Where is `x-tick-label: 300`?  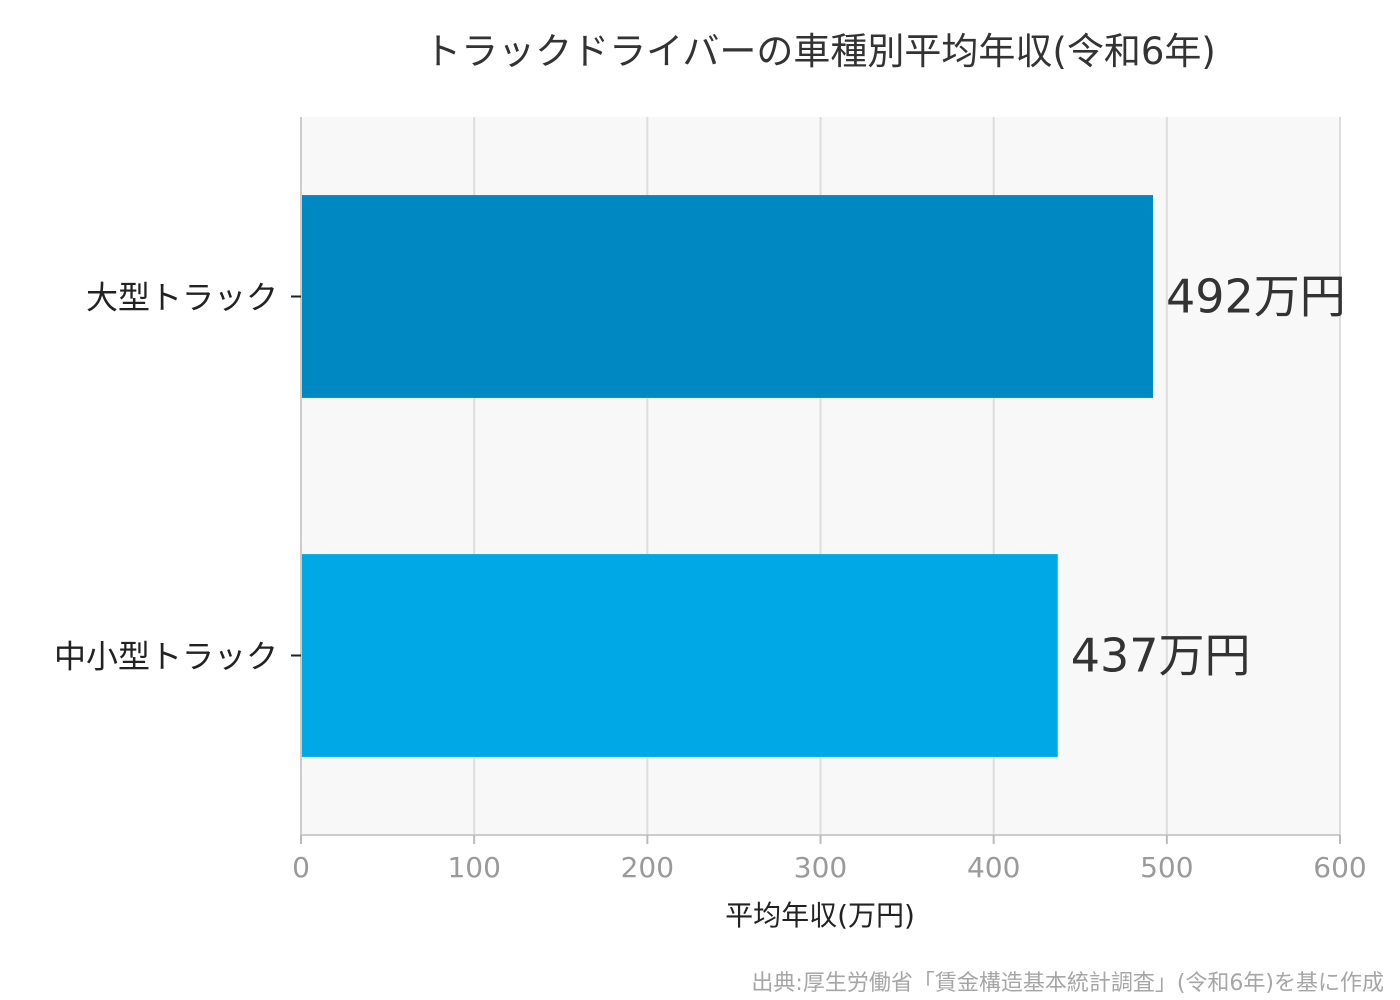 x-tick-label: 300 is located at coordinates (820, 867).